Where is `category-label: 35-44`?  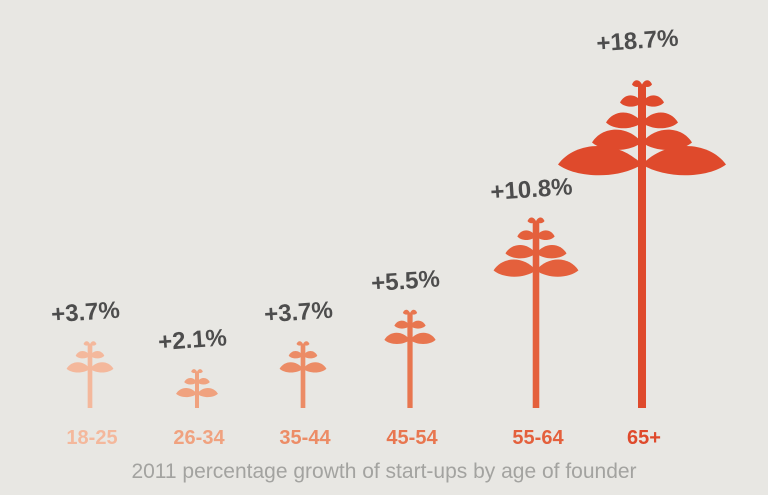 category-label: 35-44 is located at coordinates (305, 438).